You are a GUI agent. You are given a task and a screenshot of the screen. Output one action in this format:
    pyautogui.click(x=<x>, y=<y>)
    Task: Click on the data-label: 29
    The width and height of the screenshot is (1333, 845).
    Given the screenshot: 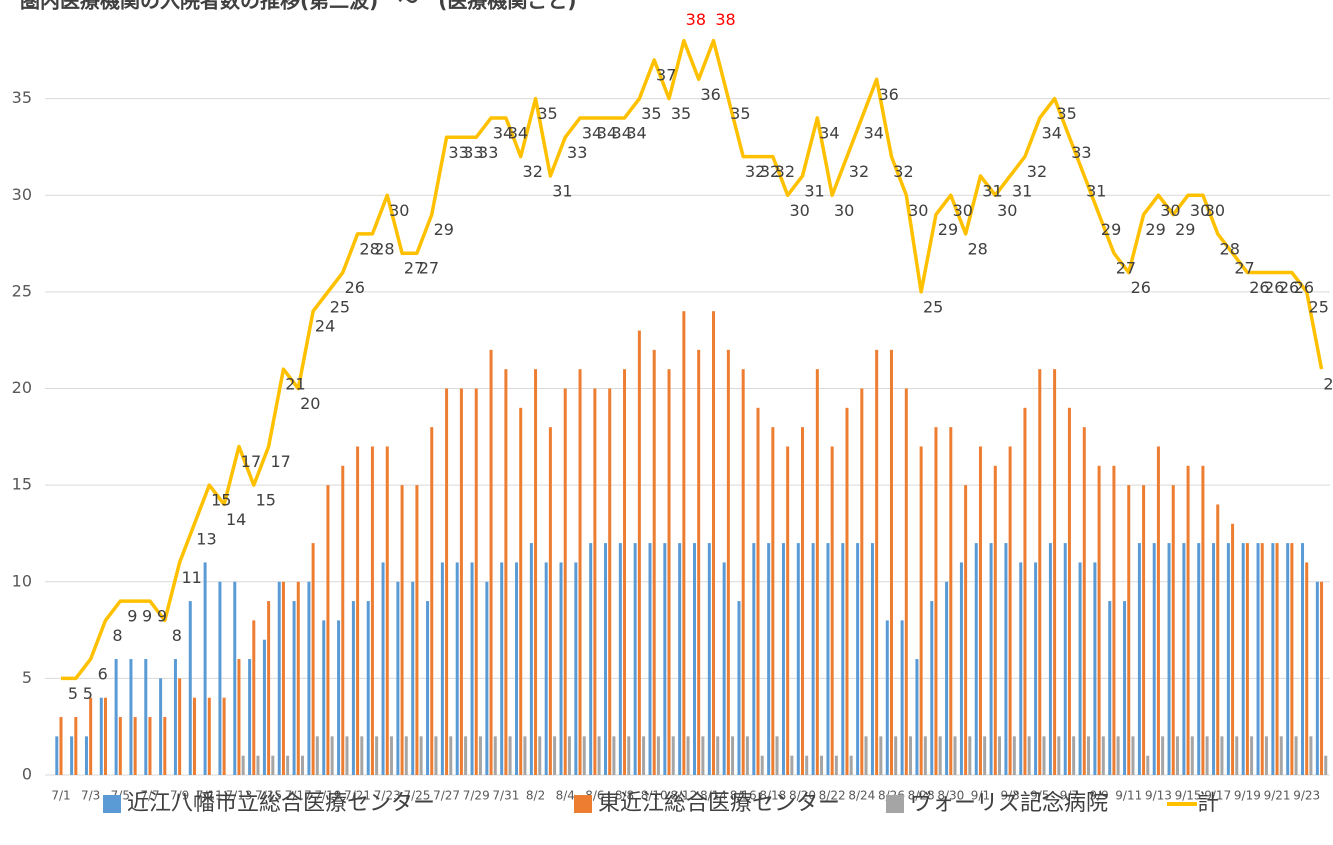 What is the action you would take?
    pyautogui.click(x=1111, y=229)
    